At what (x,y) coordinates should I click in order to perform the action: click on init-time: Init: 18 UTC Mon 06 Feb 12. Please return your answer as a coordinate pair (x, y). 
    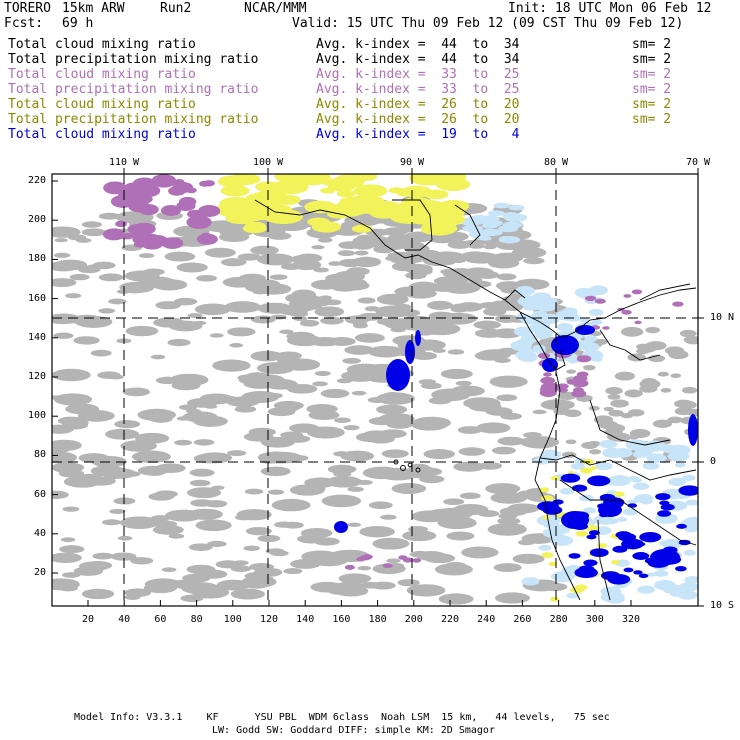
    Looking at the image, I should click on (610, 8).